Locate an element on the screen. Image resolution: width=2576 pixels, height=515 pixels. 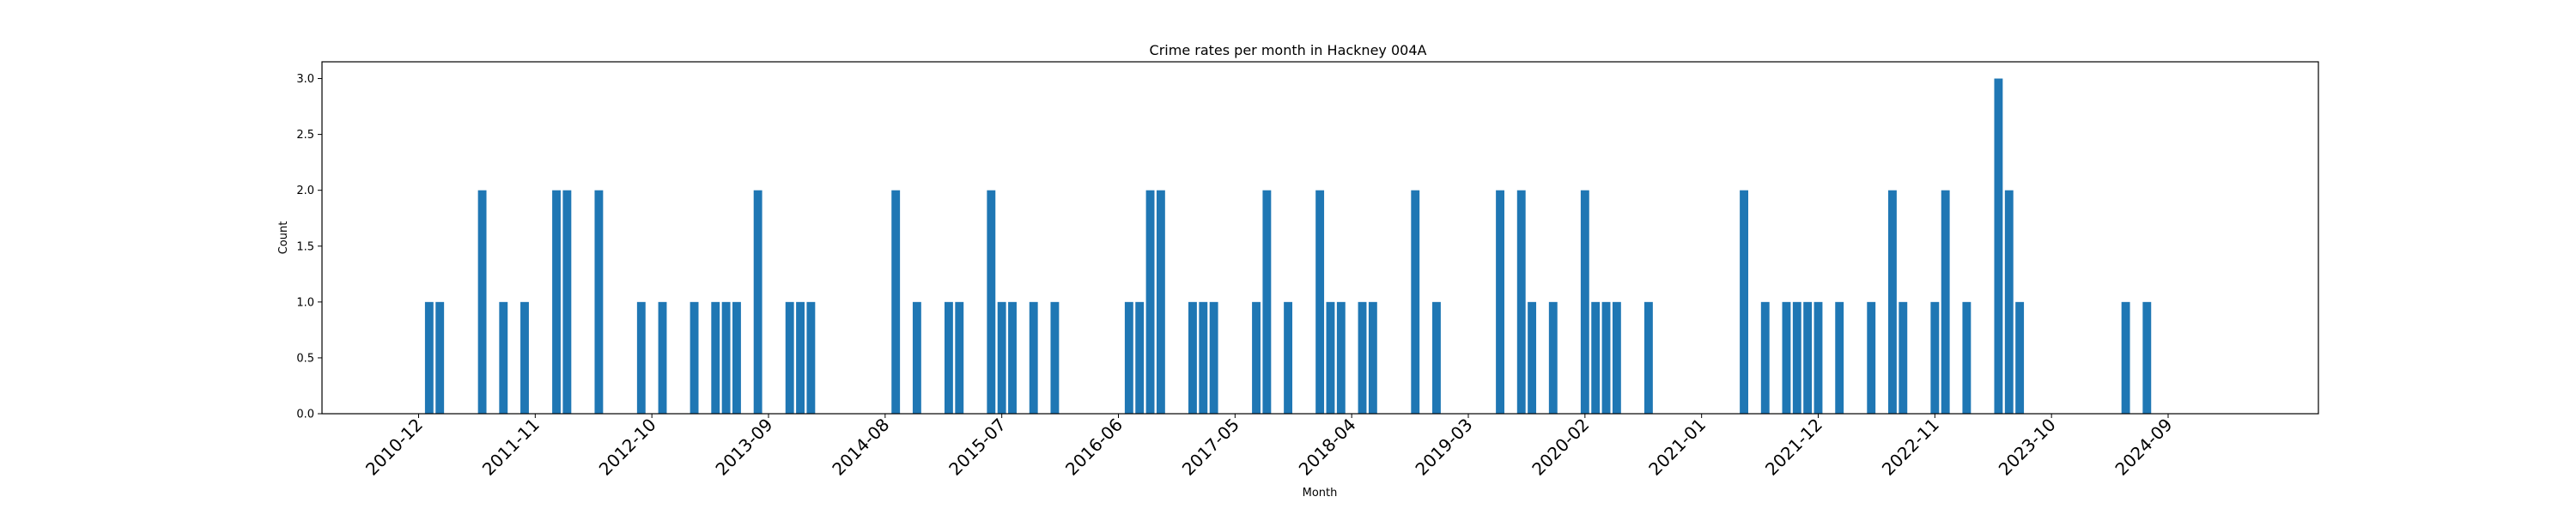
x-tick-label: 2014-08 is located at coordinates (861, 447).